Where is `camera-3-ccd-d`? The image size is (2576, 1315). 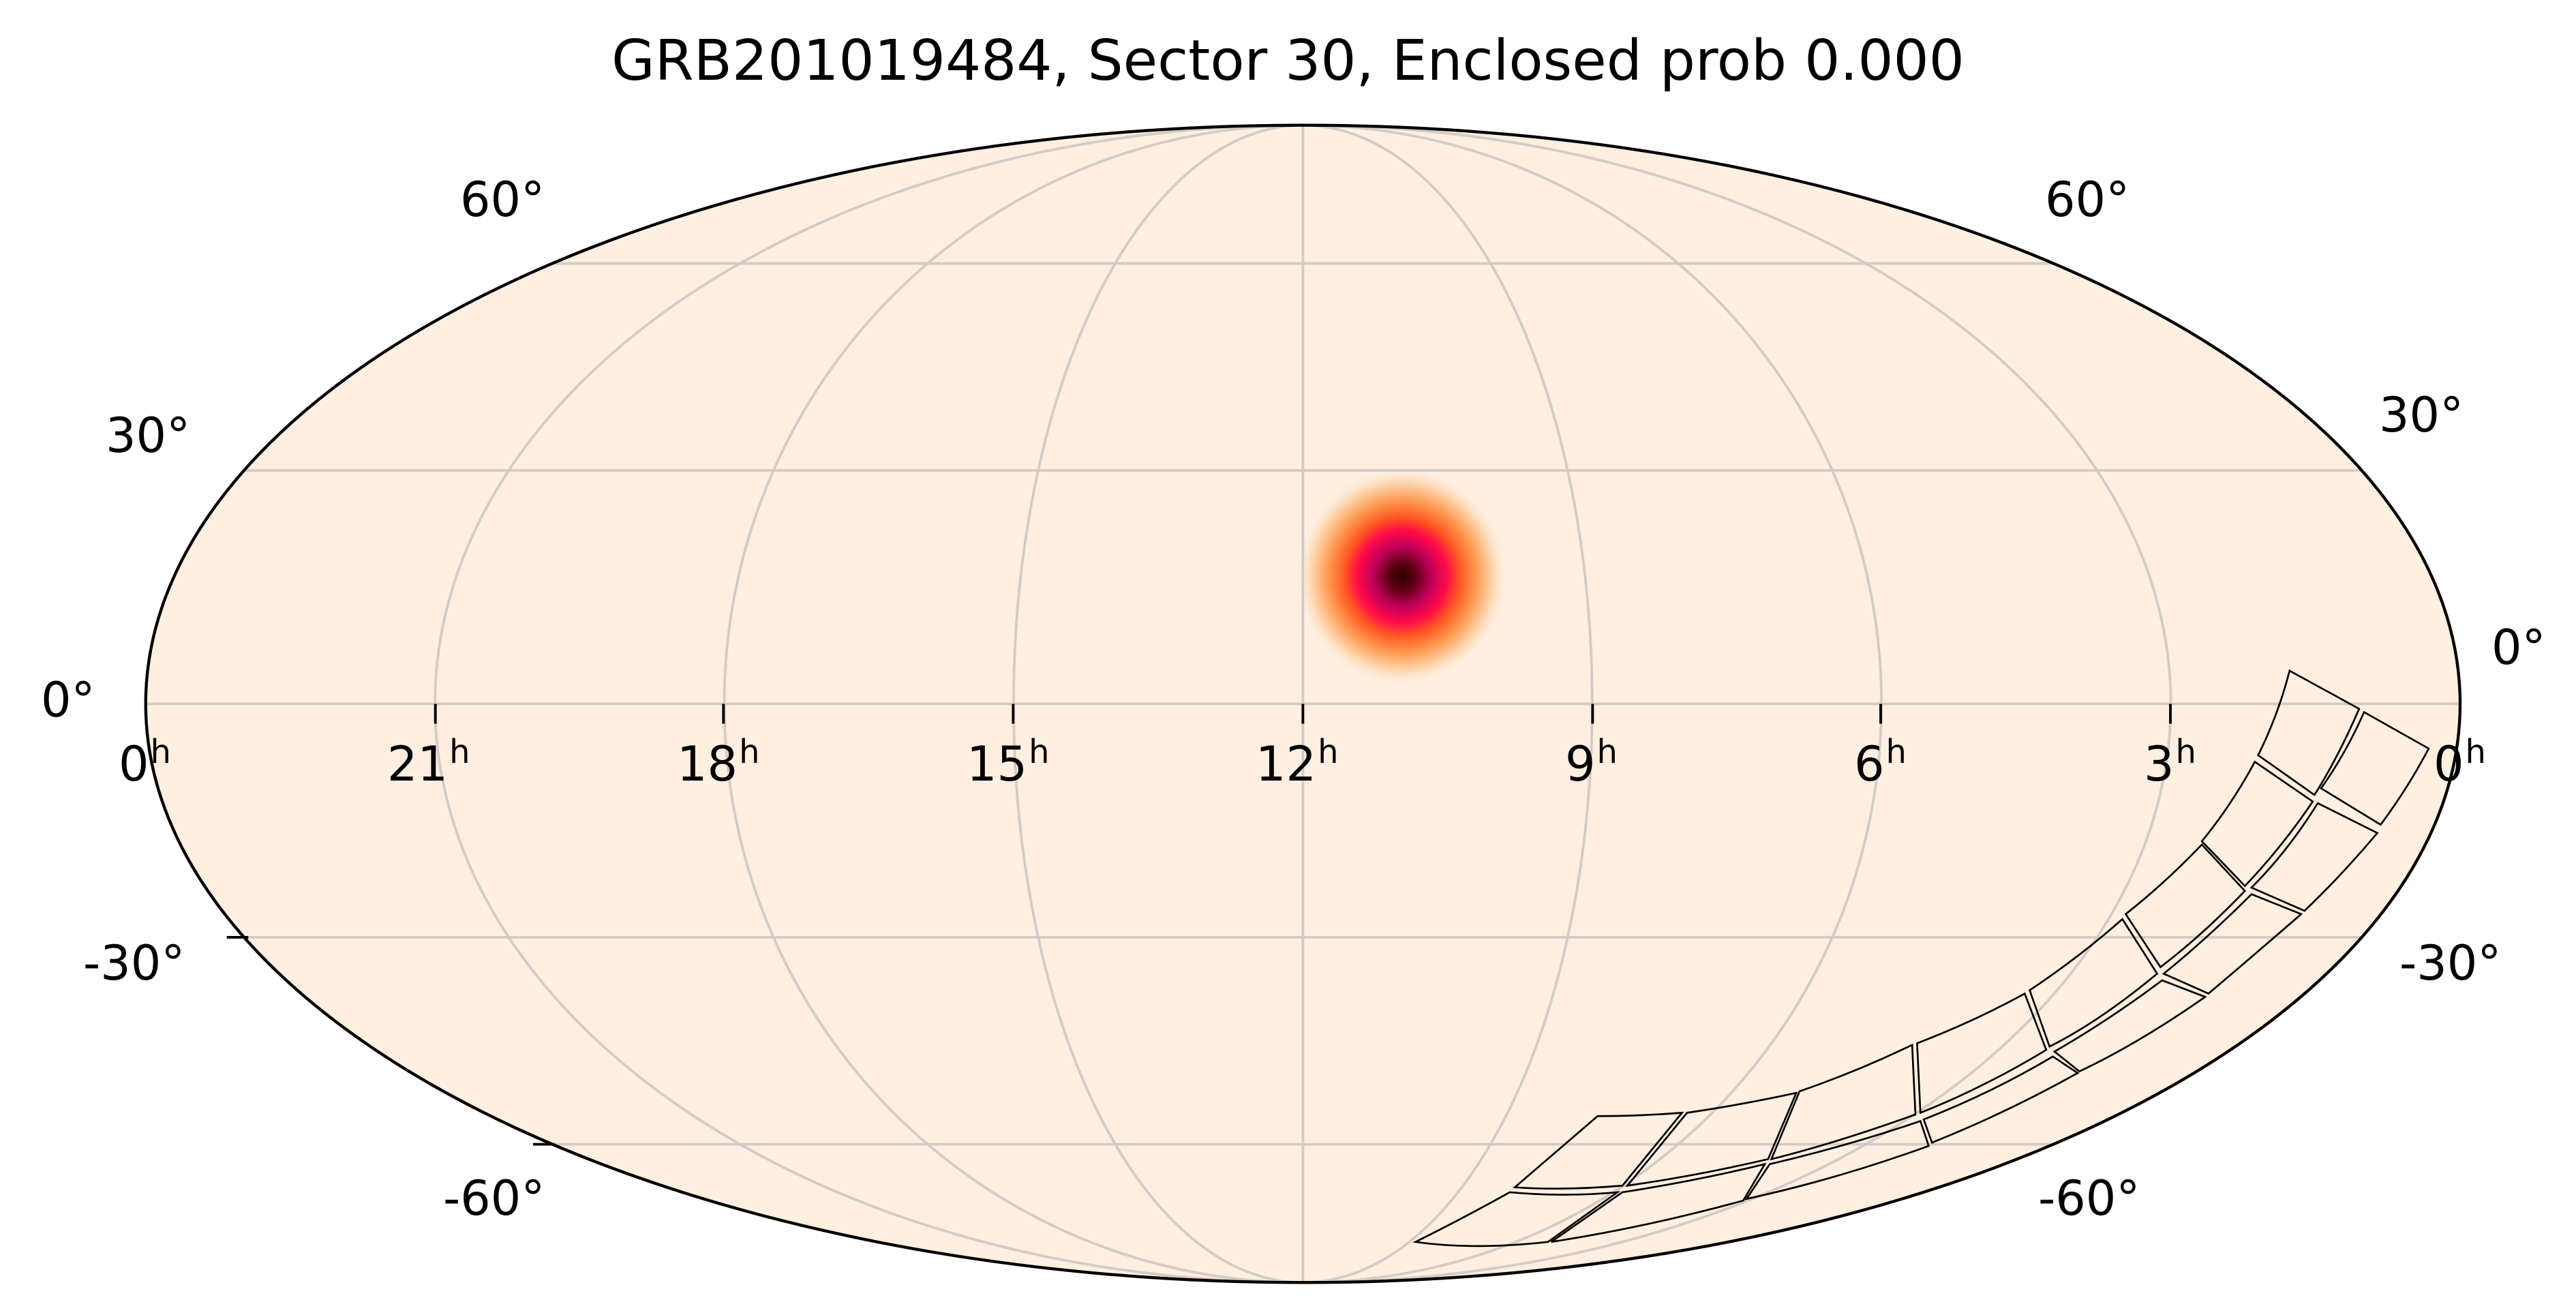
camera-3-ccd-d is located at coordinates (1837, 1159).